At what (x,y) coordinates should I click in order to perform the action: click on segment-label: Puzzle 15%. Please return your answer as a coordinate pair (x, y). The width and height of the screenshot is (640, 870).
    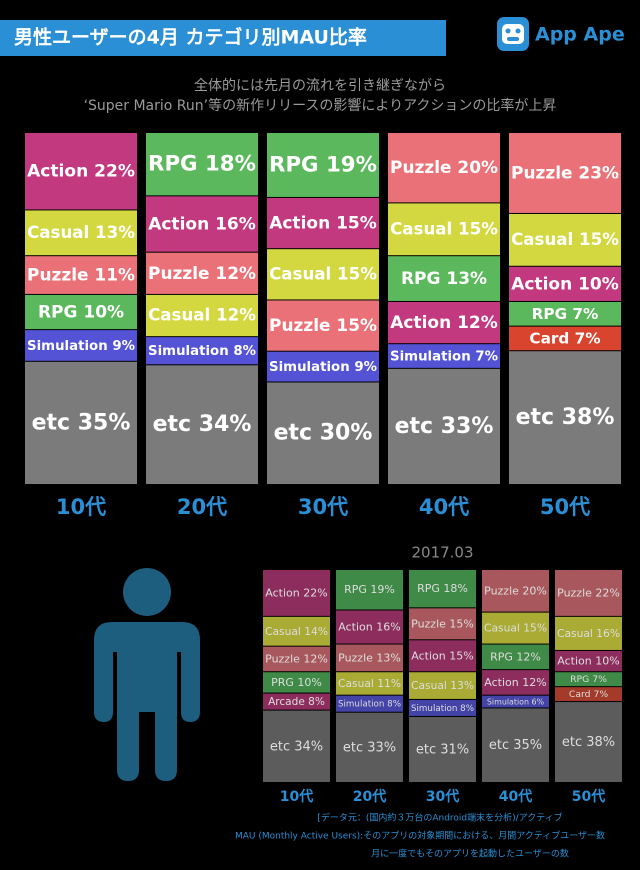
    Looking at the image, I should click on (323, 325).